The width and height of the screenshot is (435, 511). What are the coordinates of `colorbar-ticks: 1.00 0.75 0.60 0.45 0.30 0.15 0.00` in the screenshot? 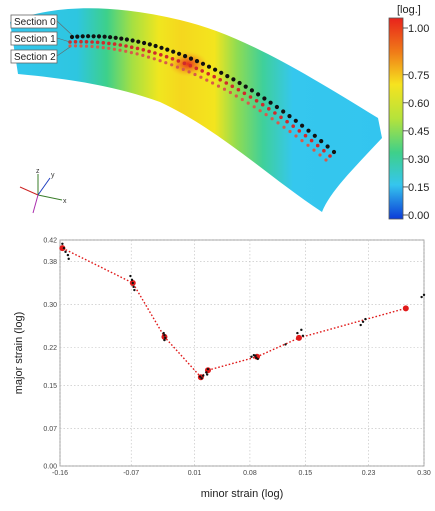 It's located at (416, 122).